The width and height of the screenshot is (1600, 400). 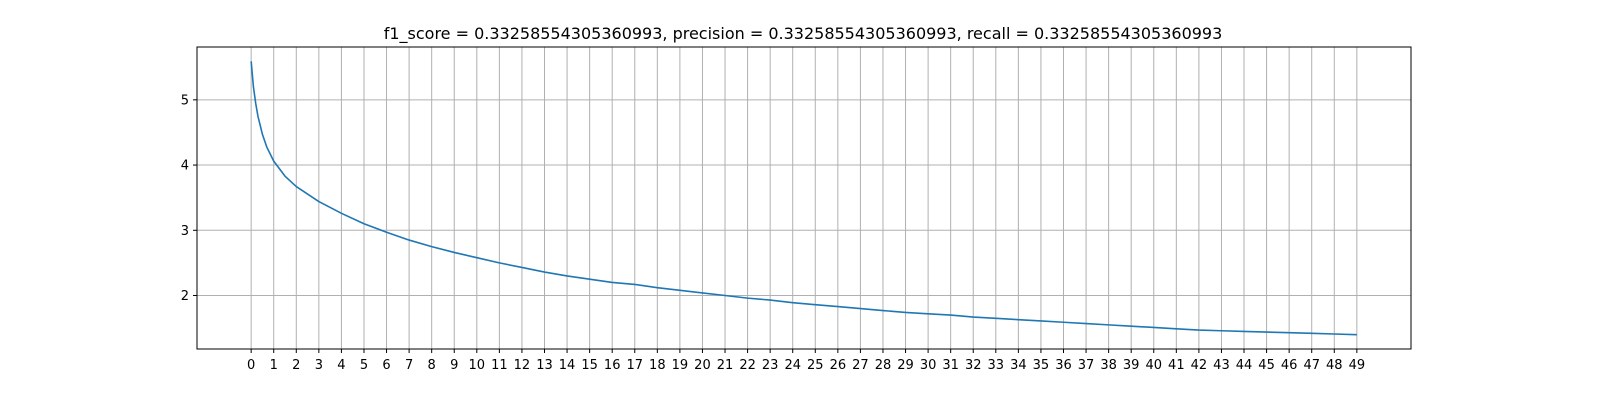 What do you see at coordinates (680, 365) in the screenshot?
I see `x-tick-label: 19` at bounding box center [680, 365].